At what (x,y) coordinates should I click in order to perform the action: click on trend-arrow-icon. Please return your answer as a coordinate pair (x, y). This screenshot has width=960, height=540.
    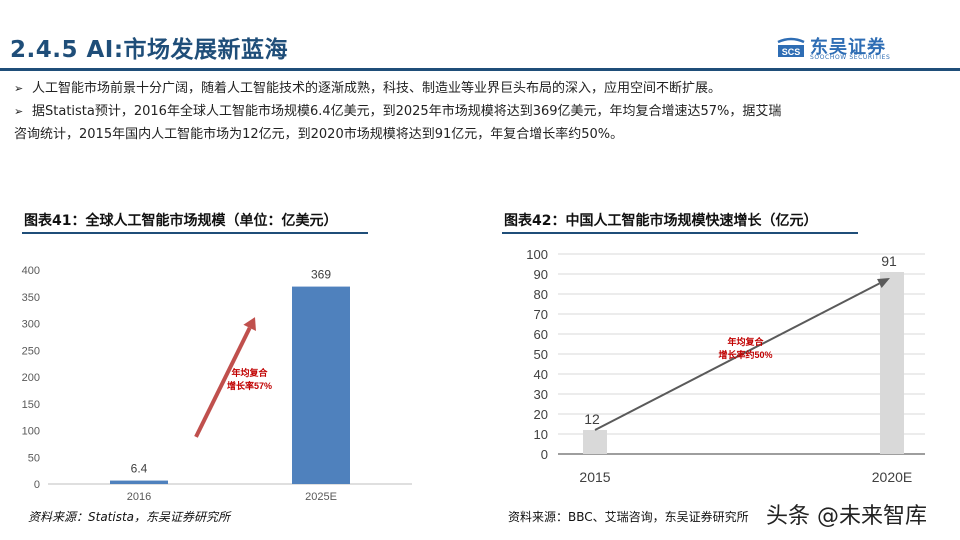
    Looking at the image, I should click on (742, 354).